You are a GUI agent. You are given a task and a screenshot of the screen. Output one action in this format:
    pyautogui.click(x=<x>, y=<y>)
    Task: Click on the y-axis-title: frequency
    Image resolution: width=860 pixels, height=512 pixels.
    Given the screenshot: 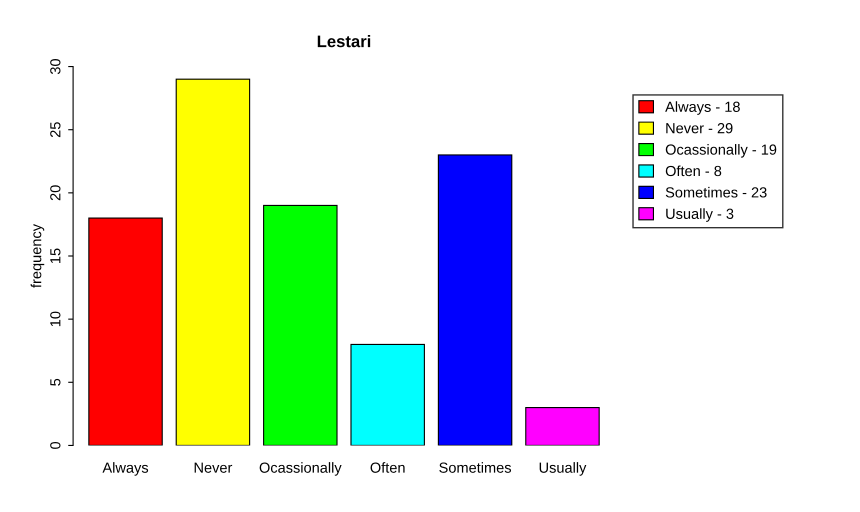 What is the action you would take?
    pyautogui.click(x=37, y=256)
    